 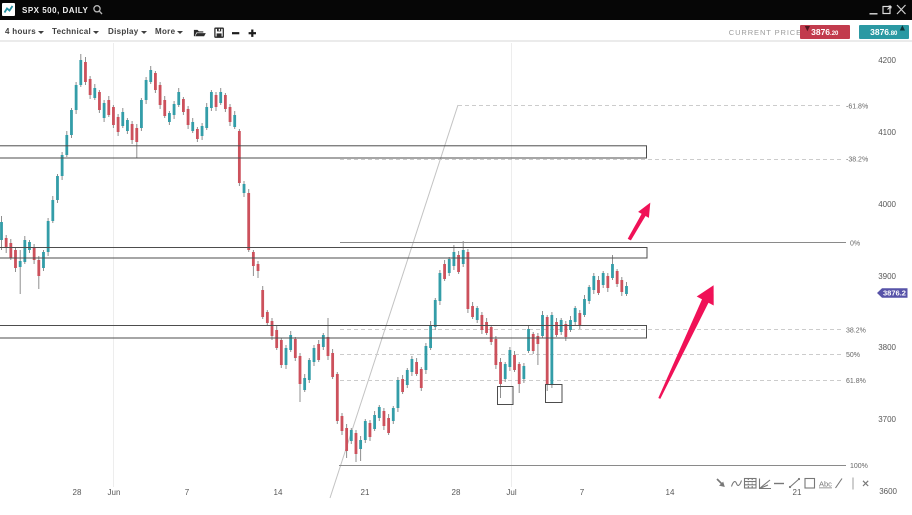 I want to click on svg-text: 61.8%, so click(x=856, y=381).